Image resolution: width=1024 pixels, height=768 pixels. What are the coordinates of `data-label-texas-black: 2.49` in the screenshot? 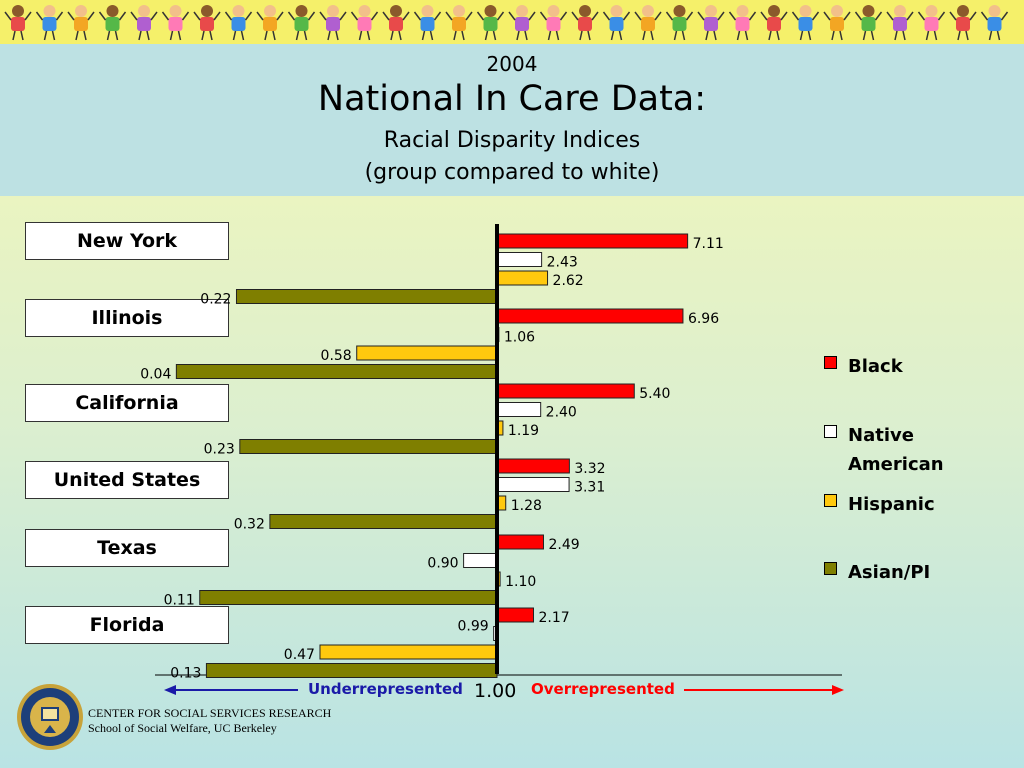 It's located at (563, 545).